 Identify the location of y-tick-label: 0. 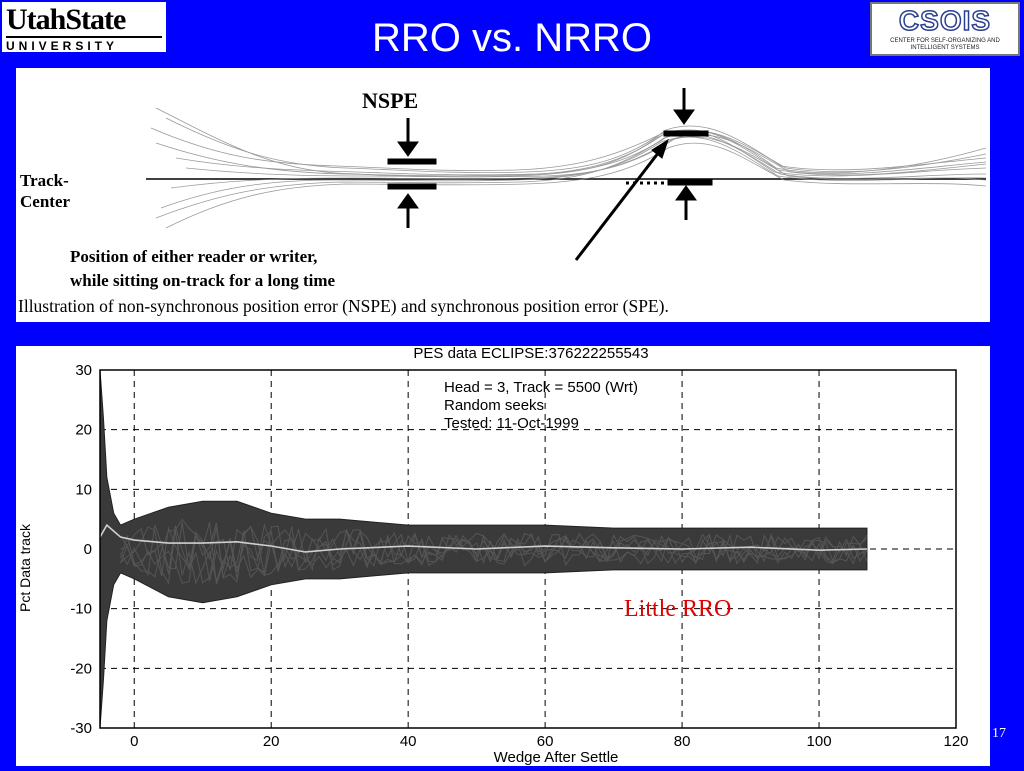
(88, 549).